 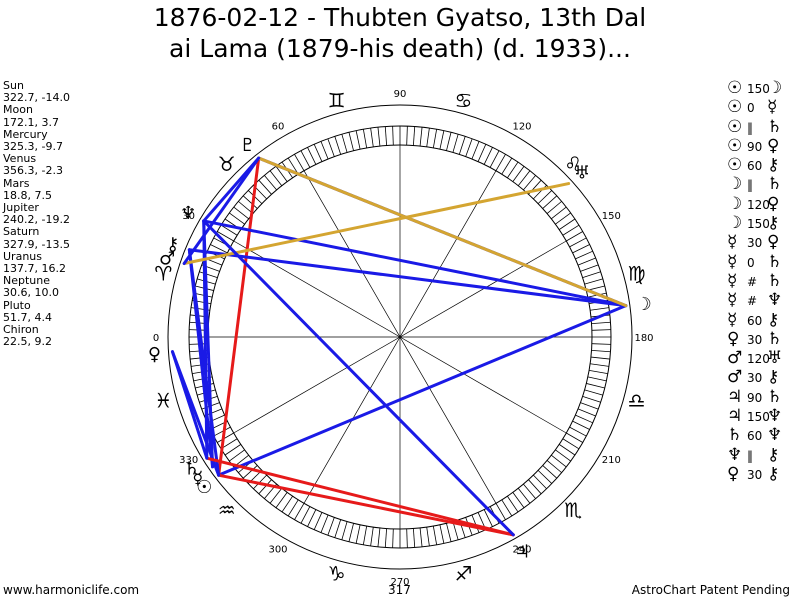 What do you see at coordinates (36, 220) in the screenshot?
I see `position-value: 240.2, -19.2` at bounding box center [36, 220].